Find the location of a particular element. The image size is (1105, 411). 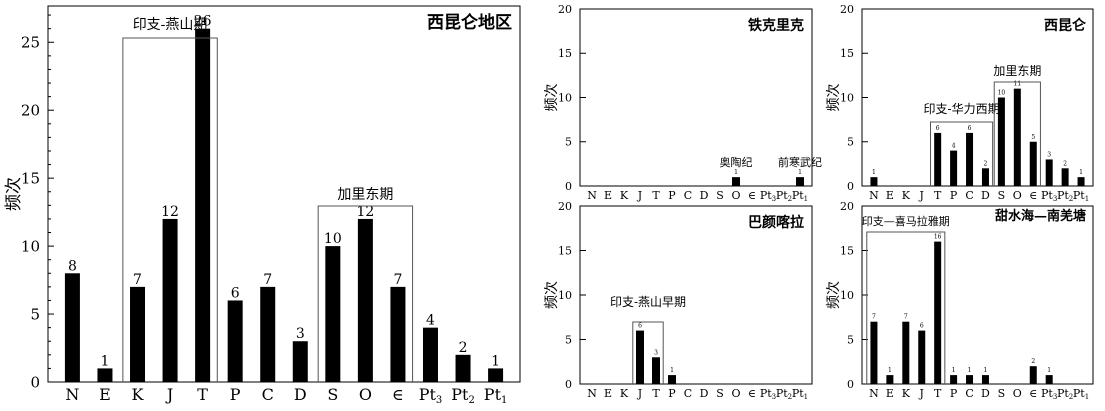

bar-Pt2 is located at coordinates (1065, 177).